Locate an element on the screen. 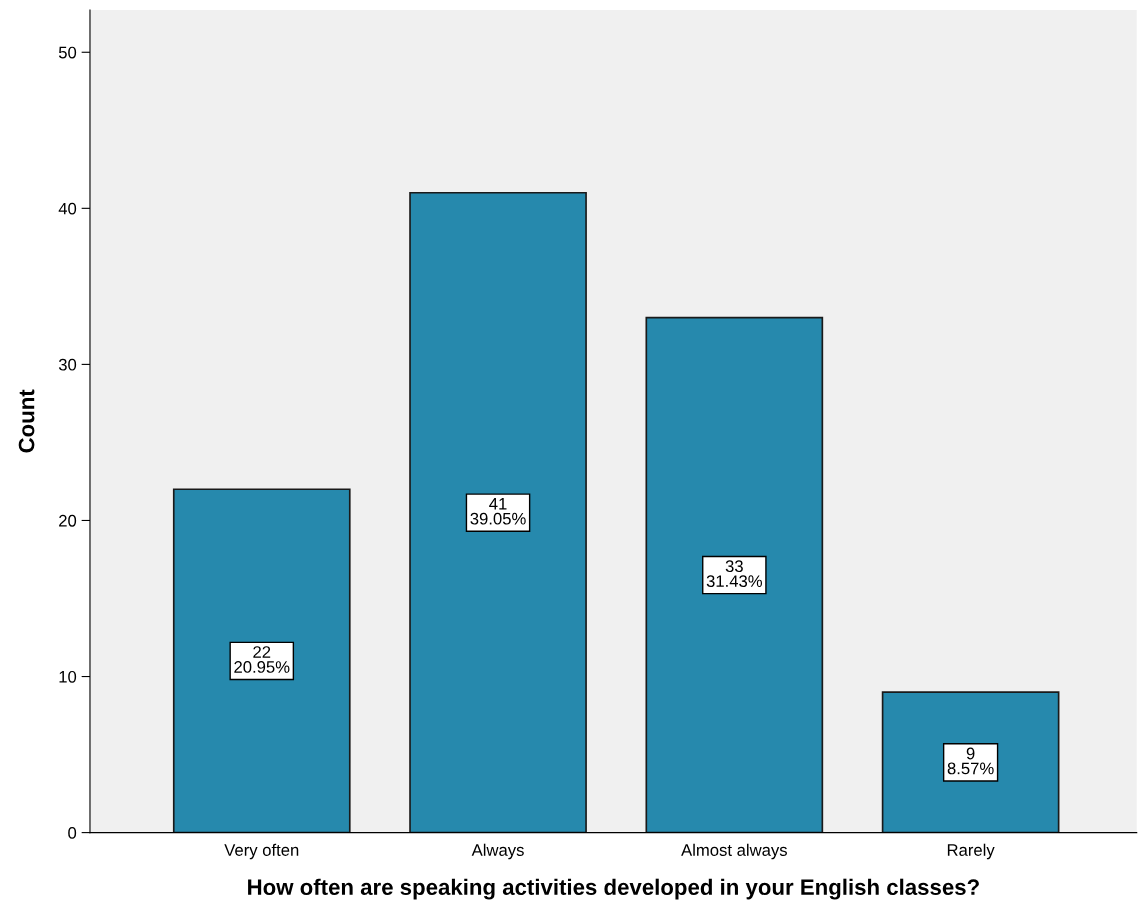  y-tick-label: 40 is located at coordinates (67, 208).